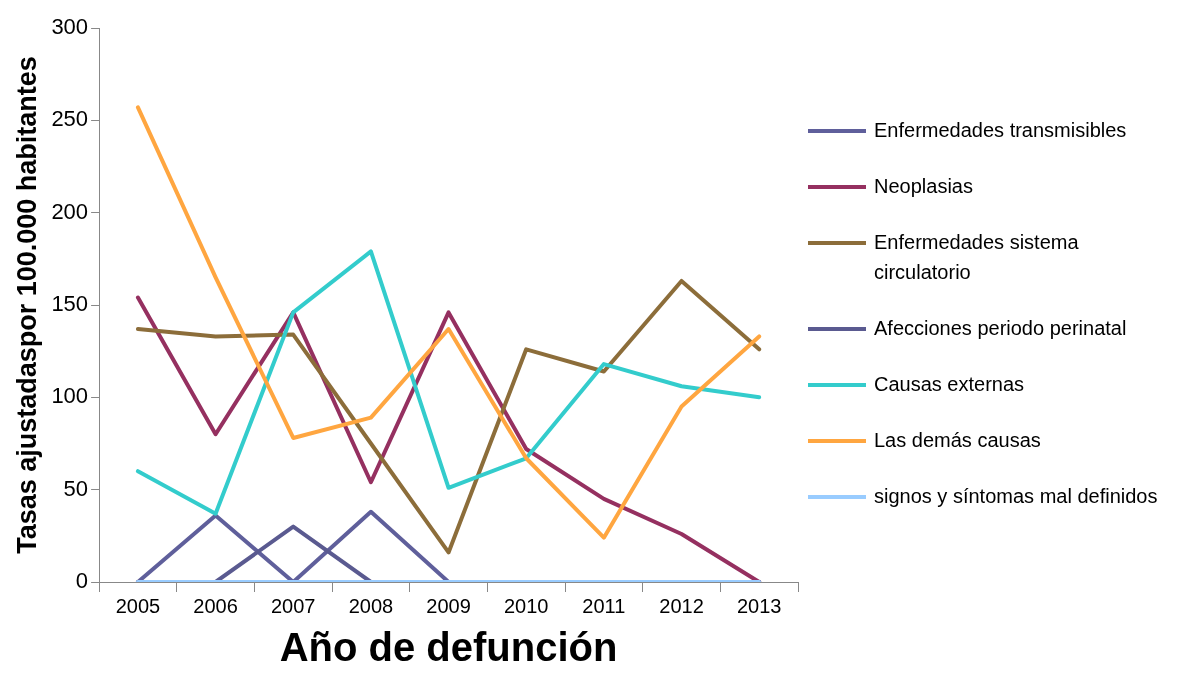  What do you see at coordinates (215, 605) in the screenshot?
I see `x-tick-label: 2006` at bounding box center [215, 605].